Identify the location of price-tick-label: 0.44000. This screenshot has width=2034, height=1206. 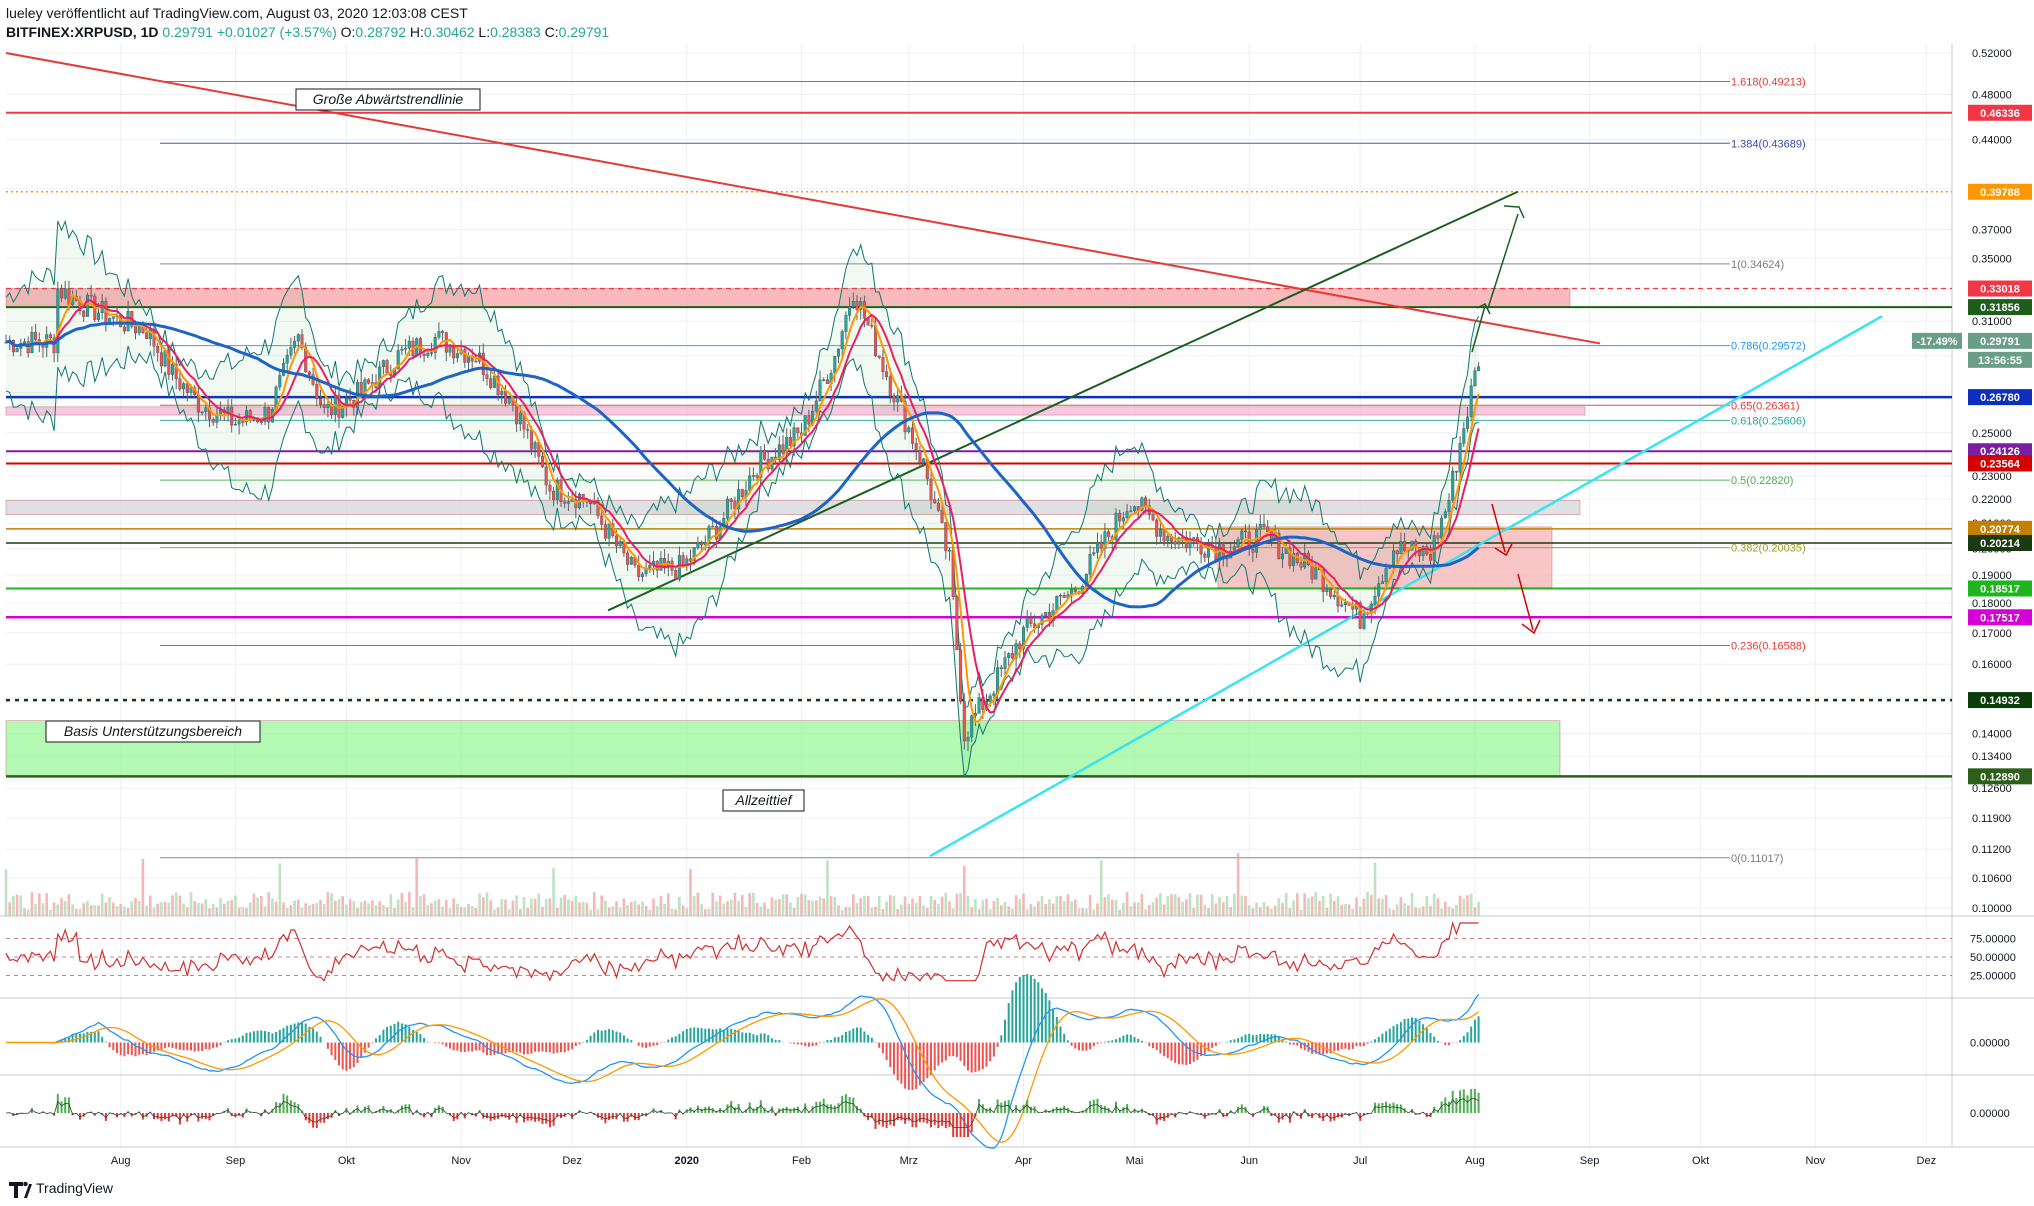
(1992, 141).